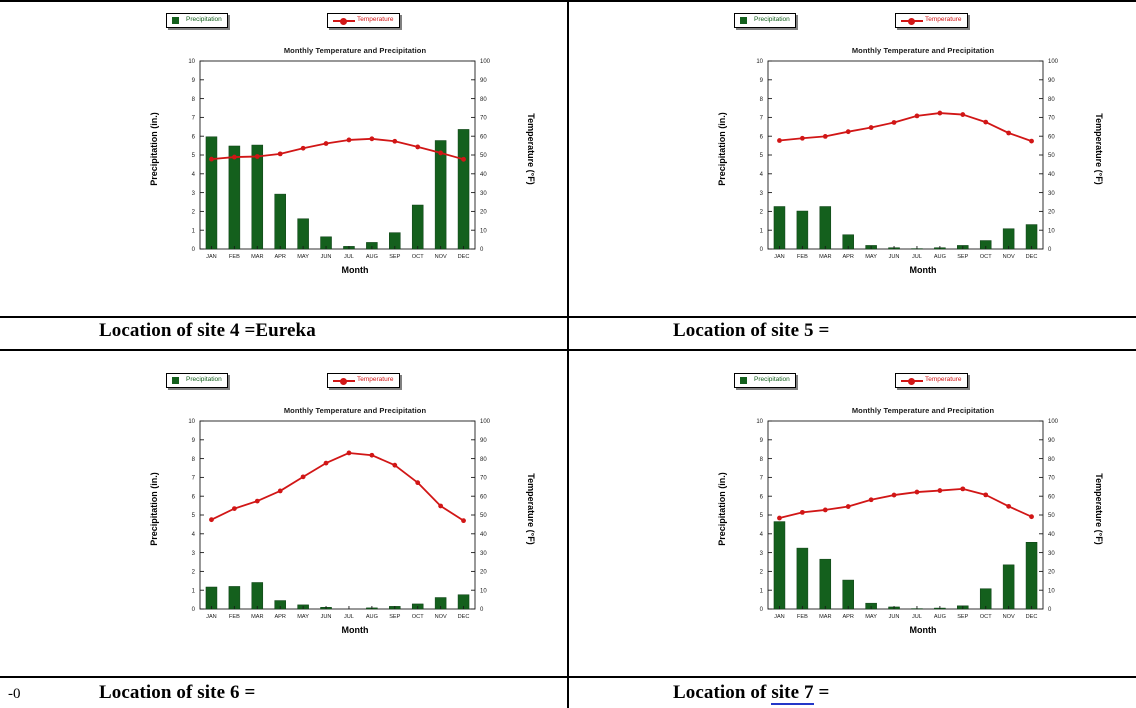  Describe the element at coordinates (762, 81) in the screenshot. I see `y-axis-left-tick-label: 9` at that location.